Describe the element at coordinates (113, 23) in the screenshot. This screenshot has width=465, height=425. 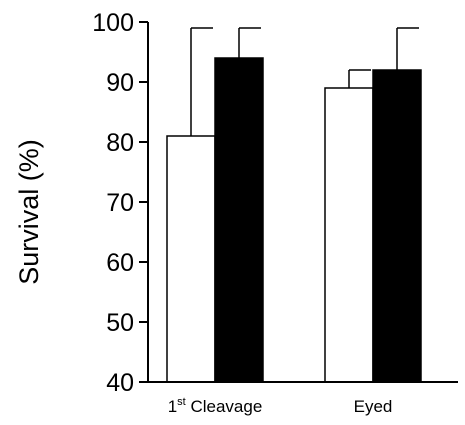
I see `y-tick-label: 100` at that location.